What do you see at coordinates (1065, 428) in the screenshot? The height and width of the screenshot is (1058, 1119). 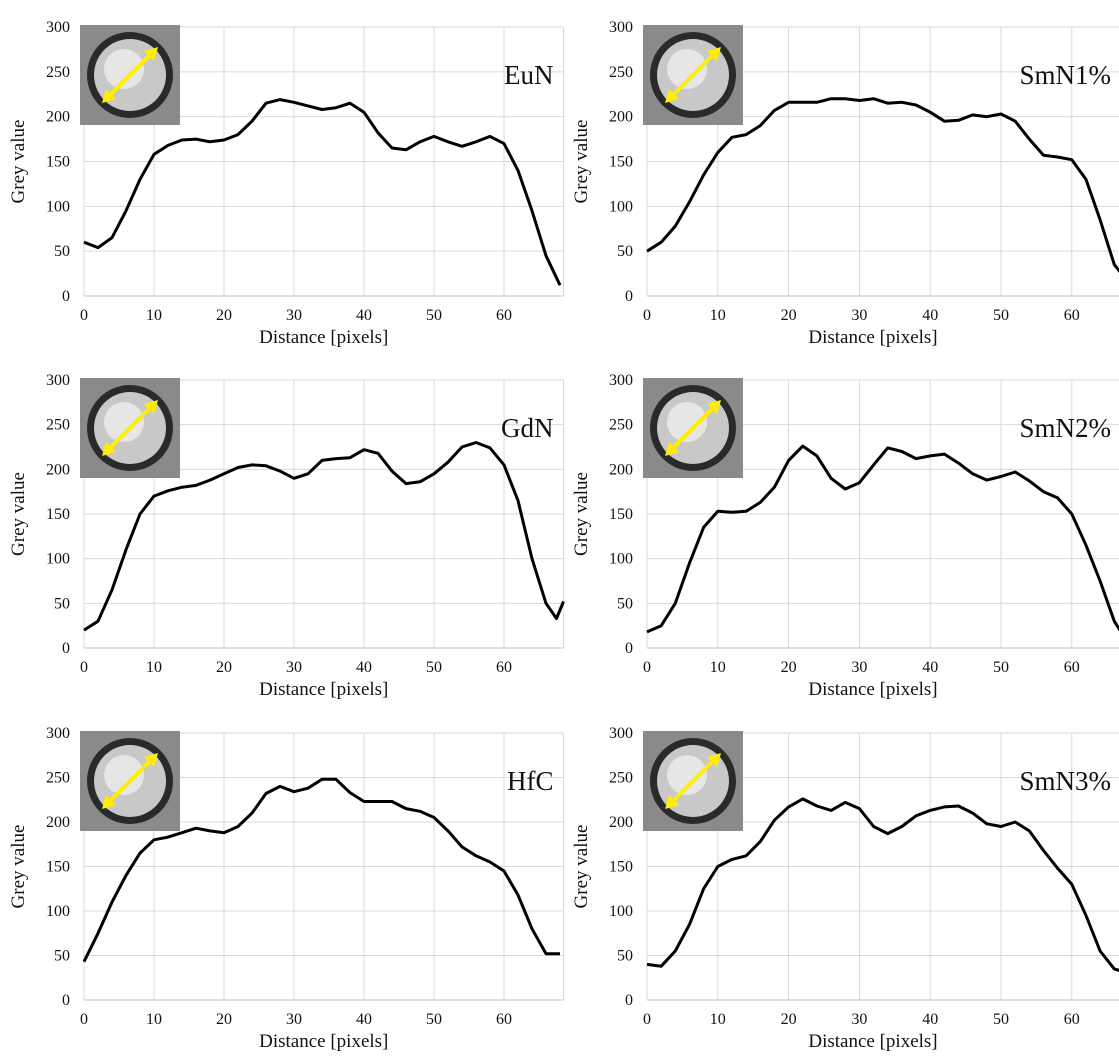 I see `sample-label: SmN2%` at bounding box center [1065, 428].